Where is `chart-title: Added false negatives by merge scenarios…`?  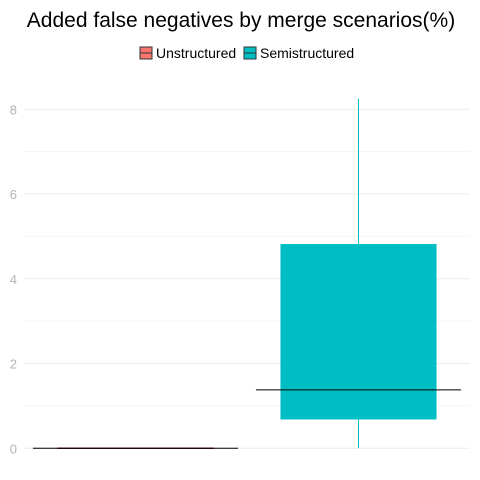 chart-title: Added false negatives by merge scenarios… is located at coordinates (241, 20).